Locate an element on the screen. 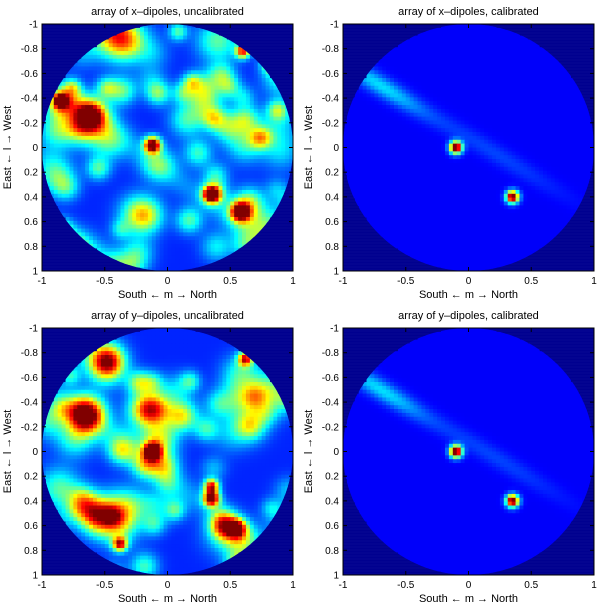 This screenshot has height=606, width=600. chart-title: array of x–dipoles, calibrated is located at coordinates (468, 12).